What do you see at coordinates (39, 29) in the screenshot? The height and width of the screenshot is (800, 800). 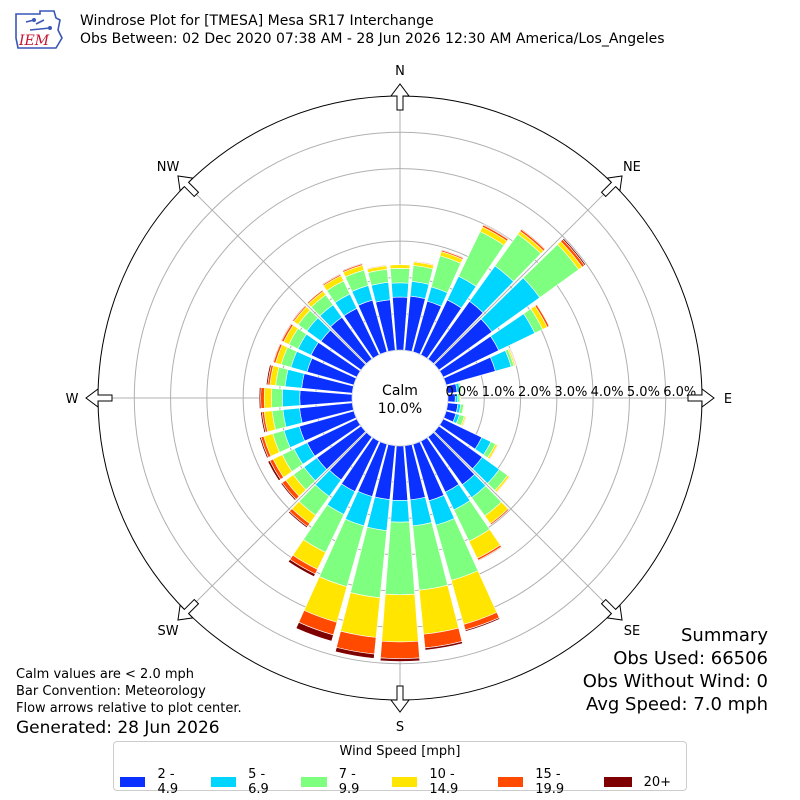 I see `iem-logo: IEM` at bounding box center [39, 29].